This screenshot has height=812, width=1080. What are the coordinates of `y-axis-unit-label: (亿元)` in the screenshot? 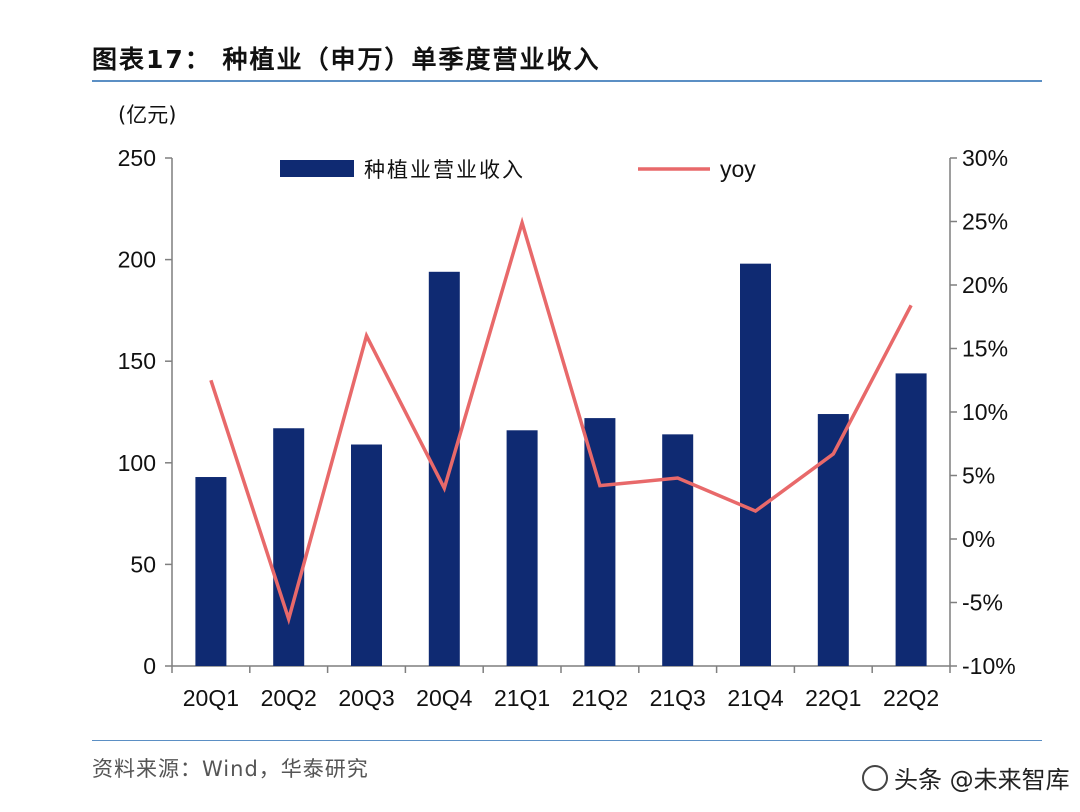 It's located at (147, 115).